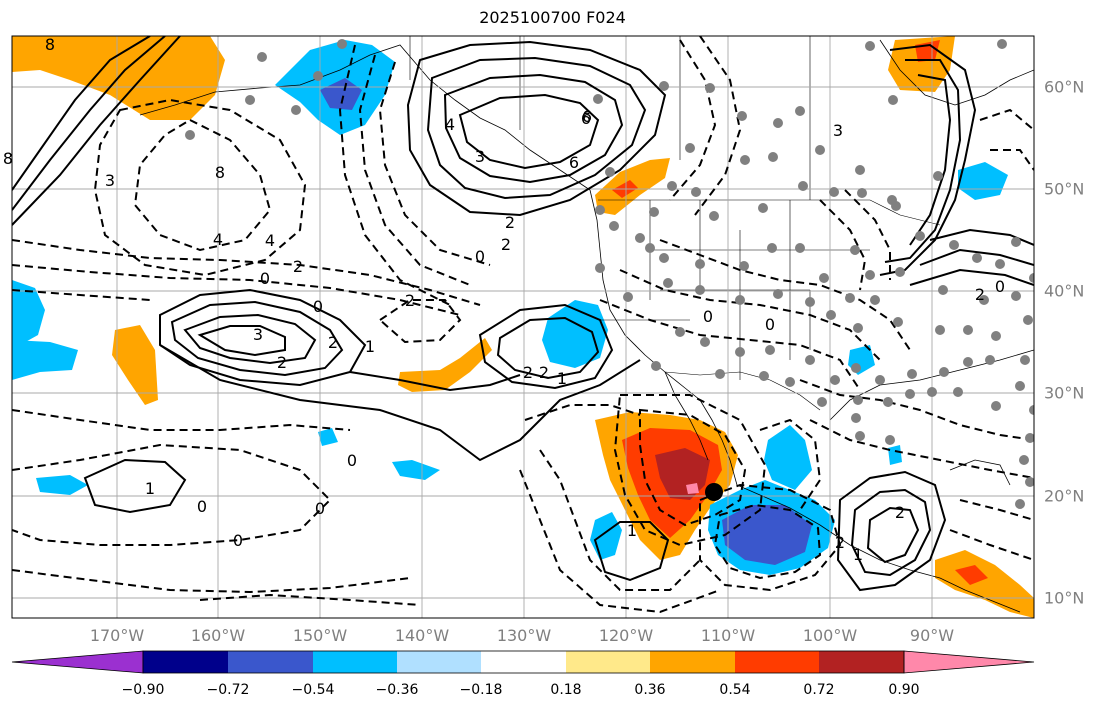 The width and height of the screenshot is (1105, 712). I want to click on border-us-mexico, so click(742, 391).